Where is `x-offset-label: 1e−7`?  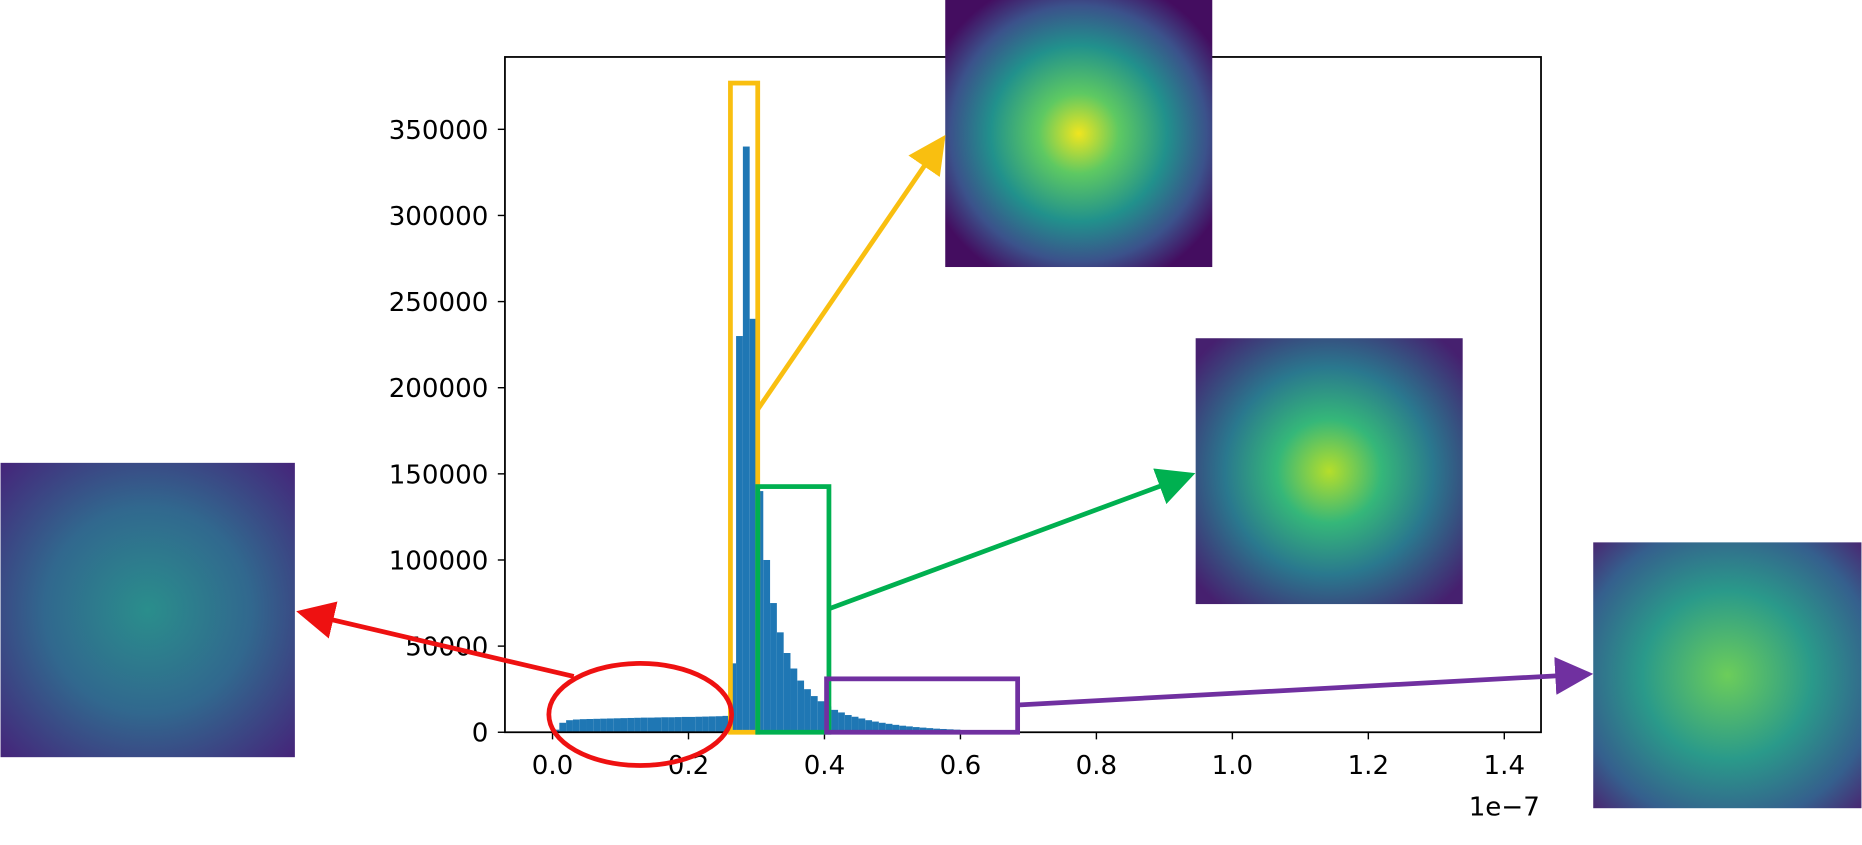 x-offset-label: 1e−7 is located at coordinates (1504, 807).